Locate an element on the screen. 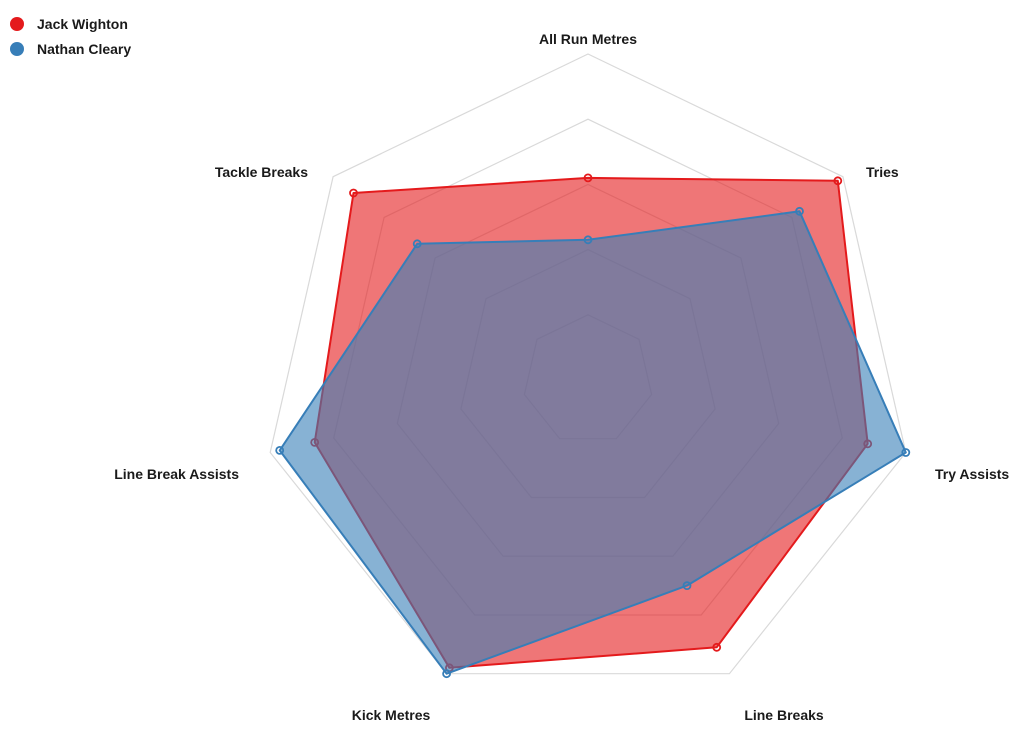  legend-item-jack-wighton: Jack Wighton is located at coordinates (70, 23).